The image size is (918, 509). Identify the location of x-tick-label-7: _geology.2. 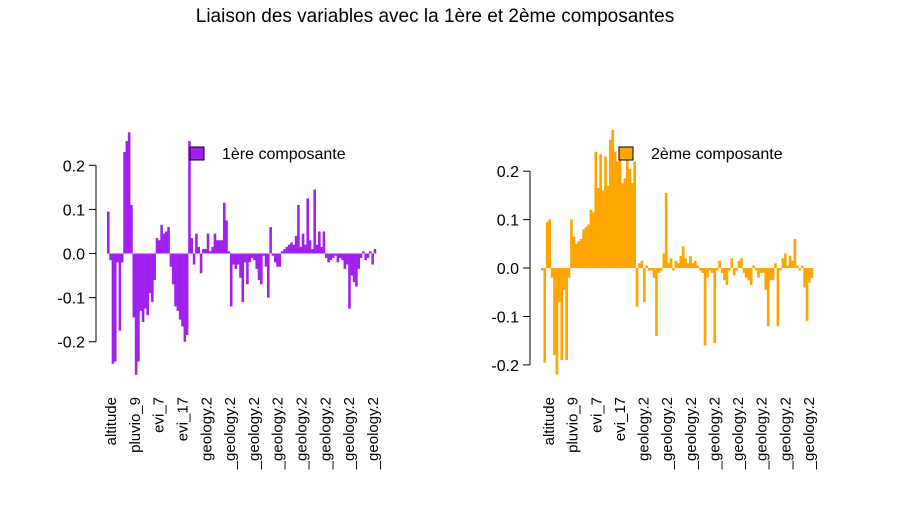
(715, 433).